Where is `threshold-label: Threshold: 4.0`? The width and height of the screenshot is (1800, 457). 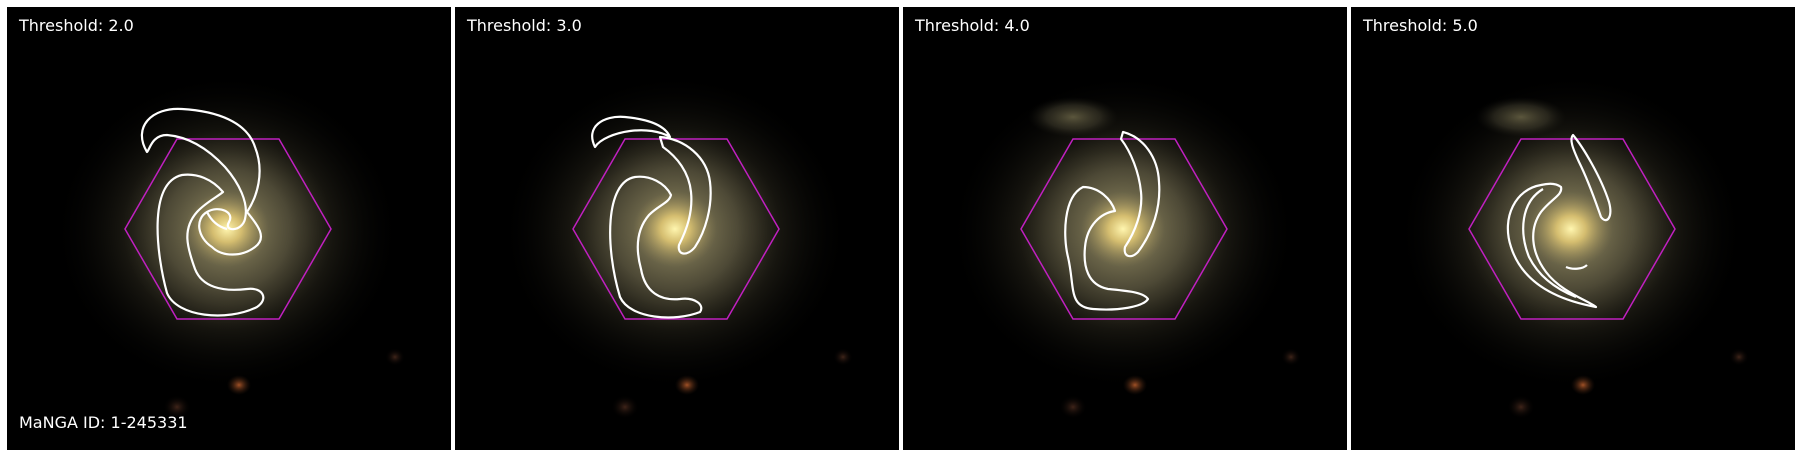
threshold-label: Threshold: 4.0 is located at coordinates (972, 25).